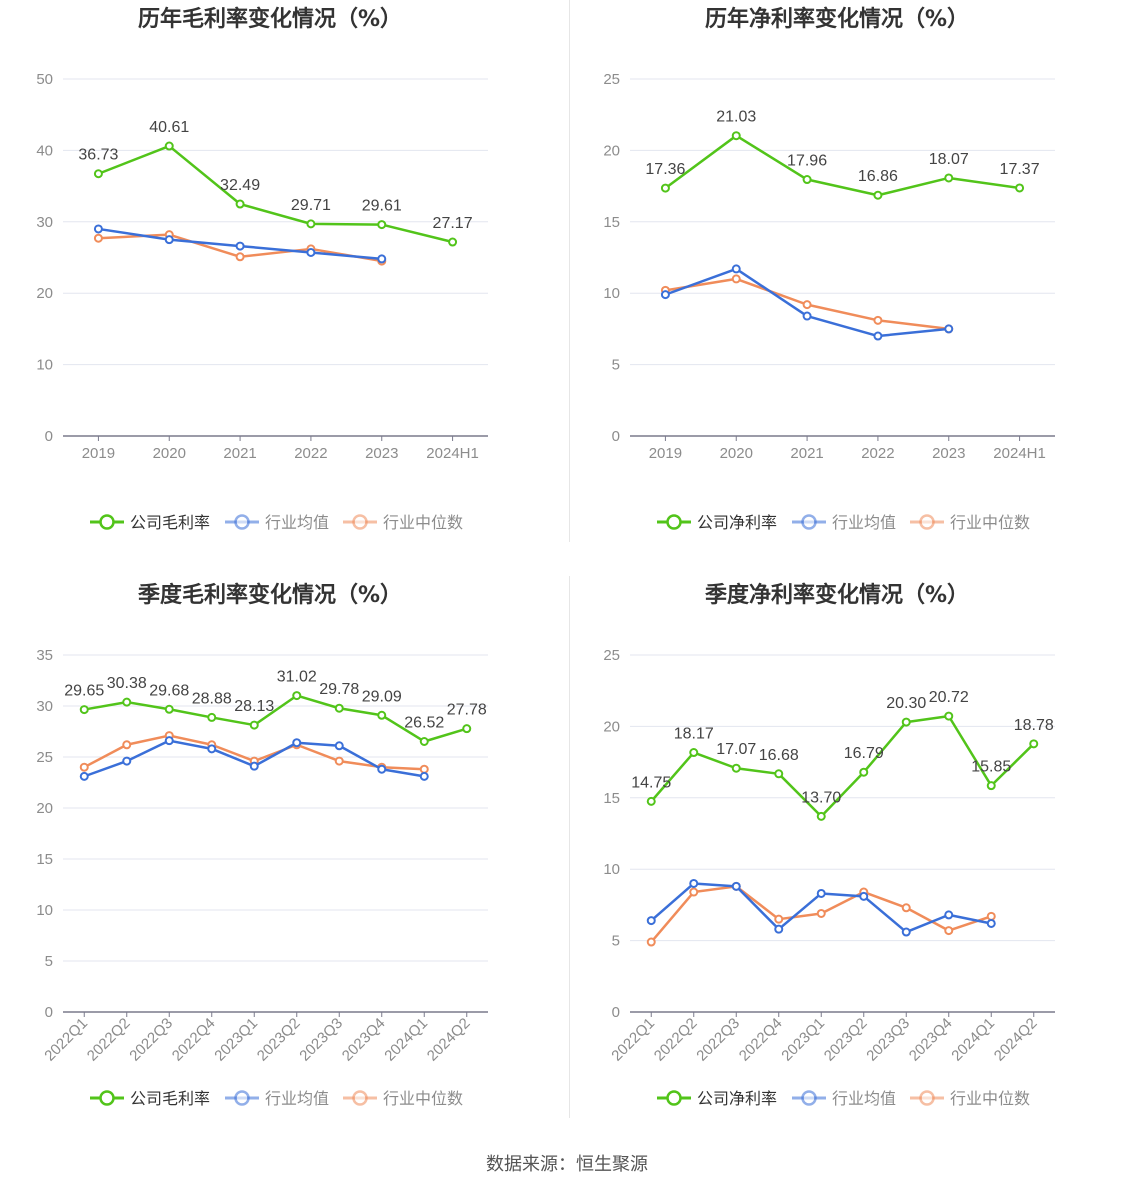 The height and width of the screenshot is (1188, 1134). I want to click on x-tick-label: 2024Q1, so click(973, 1040).